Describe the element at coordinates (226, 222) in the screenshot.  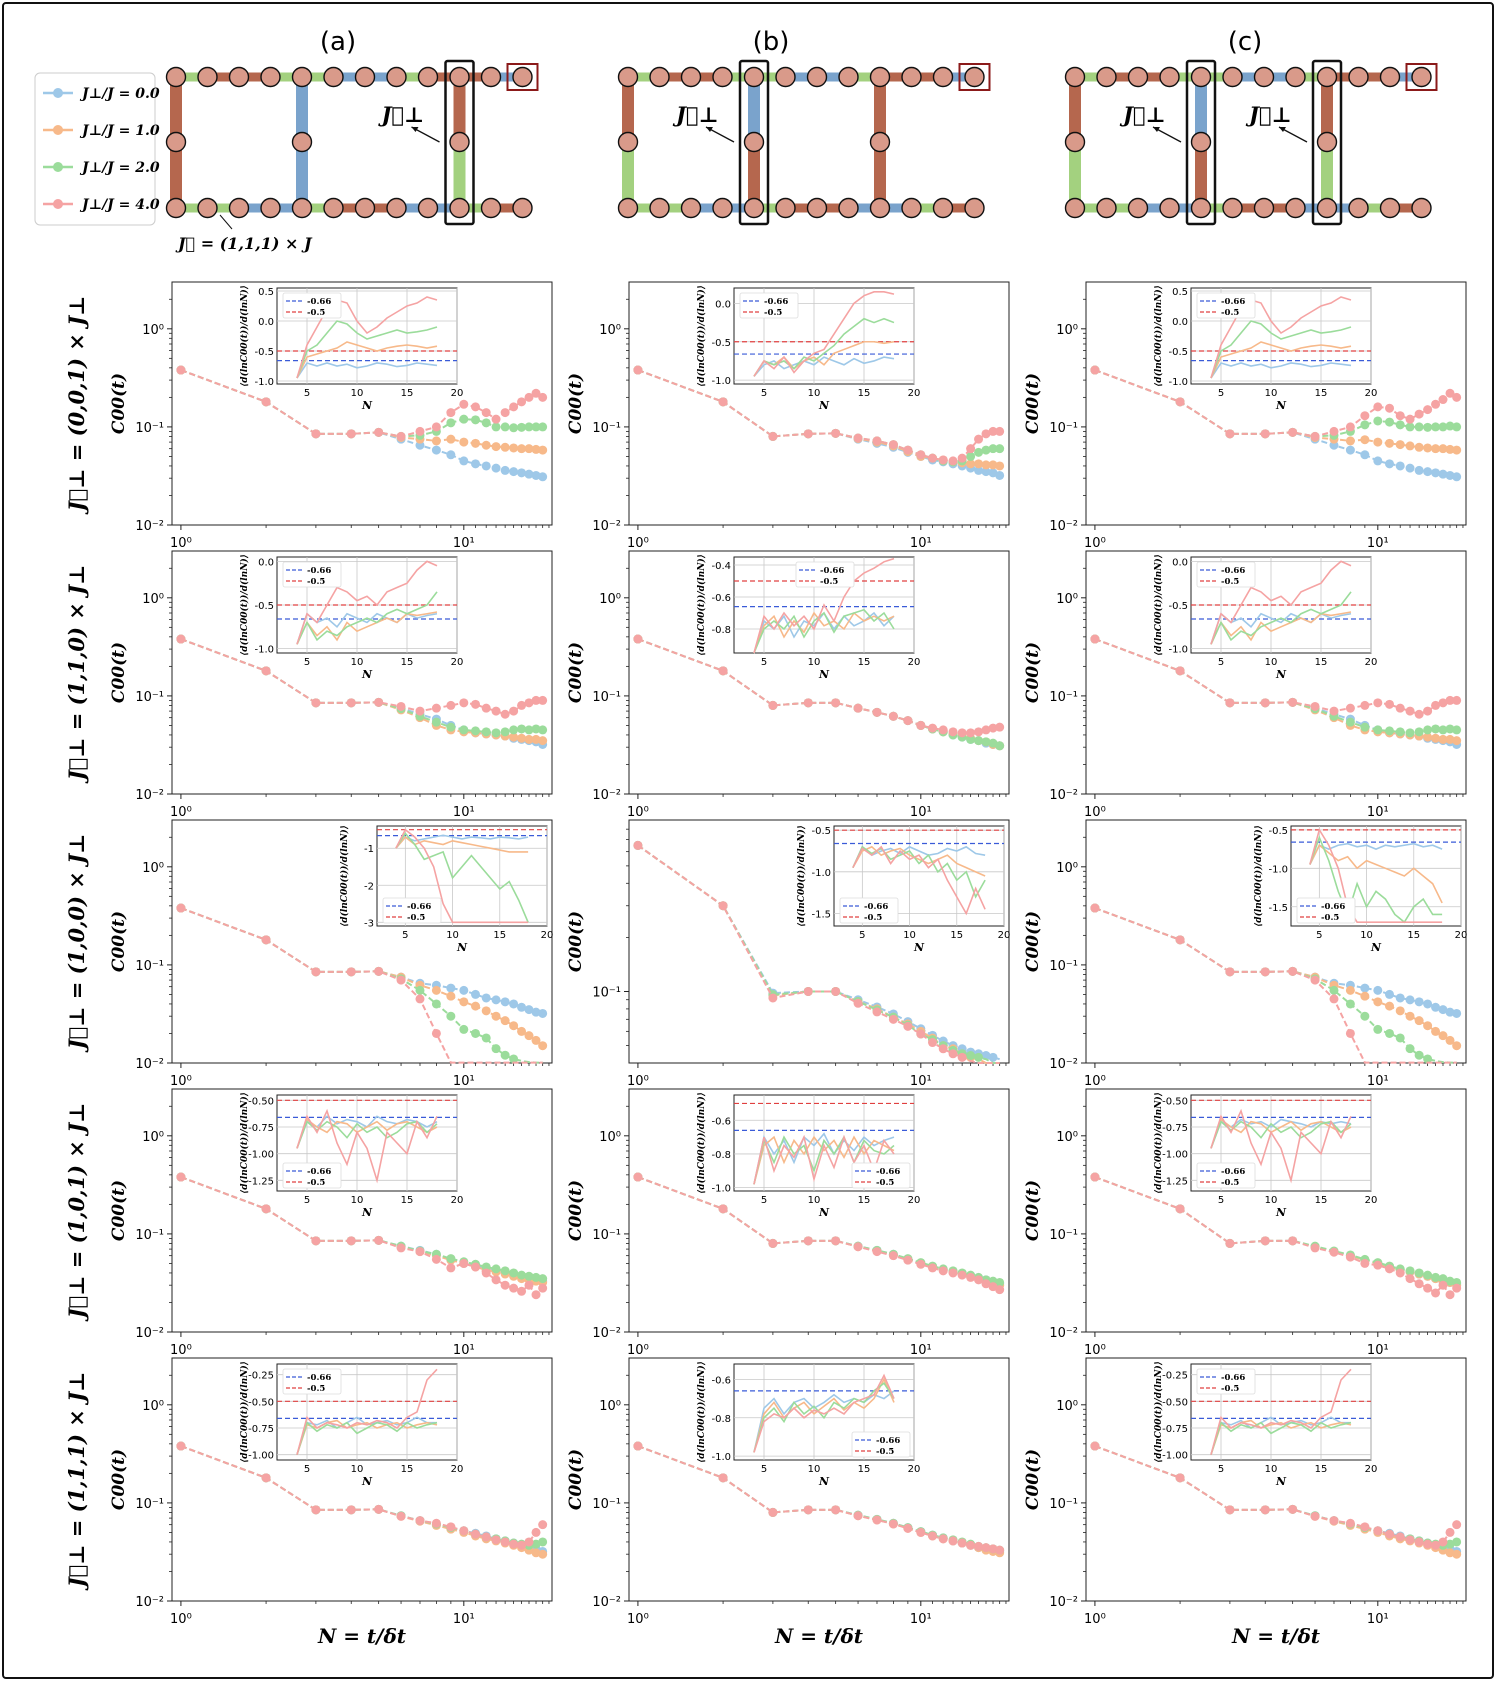
I see `coupling-arrow` at that location.